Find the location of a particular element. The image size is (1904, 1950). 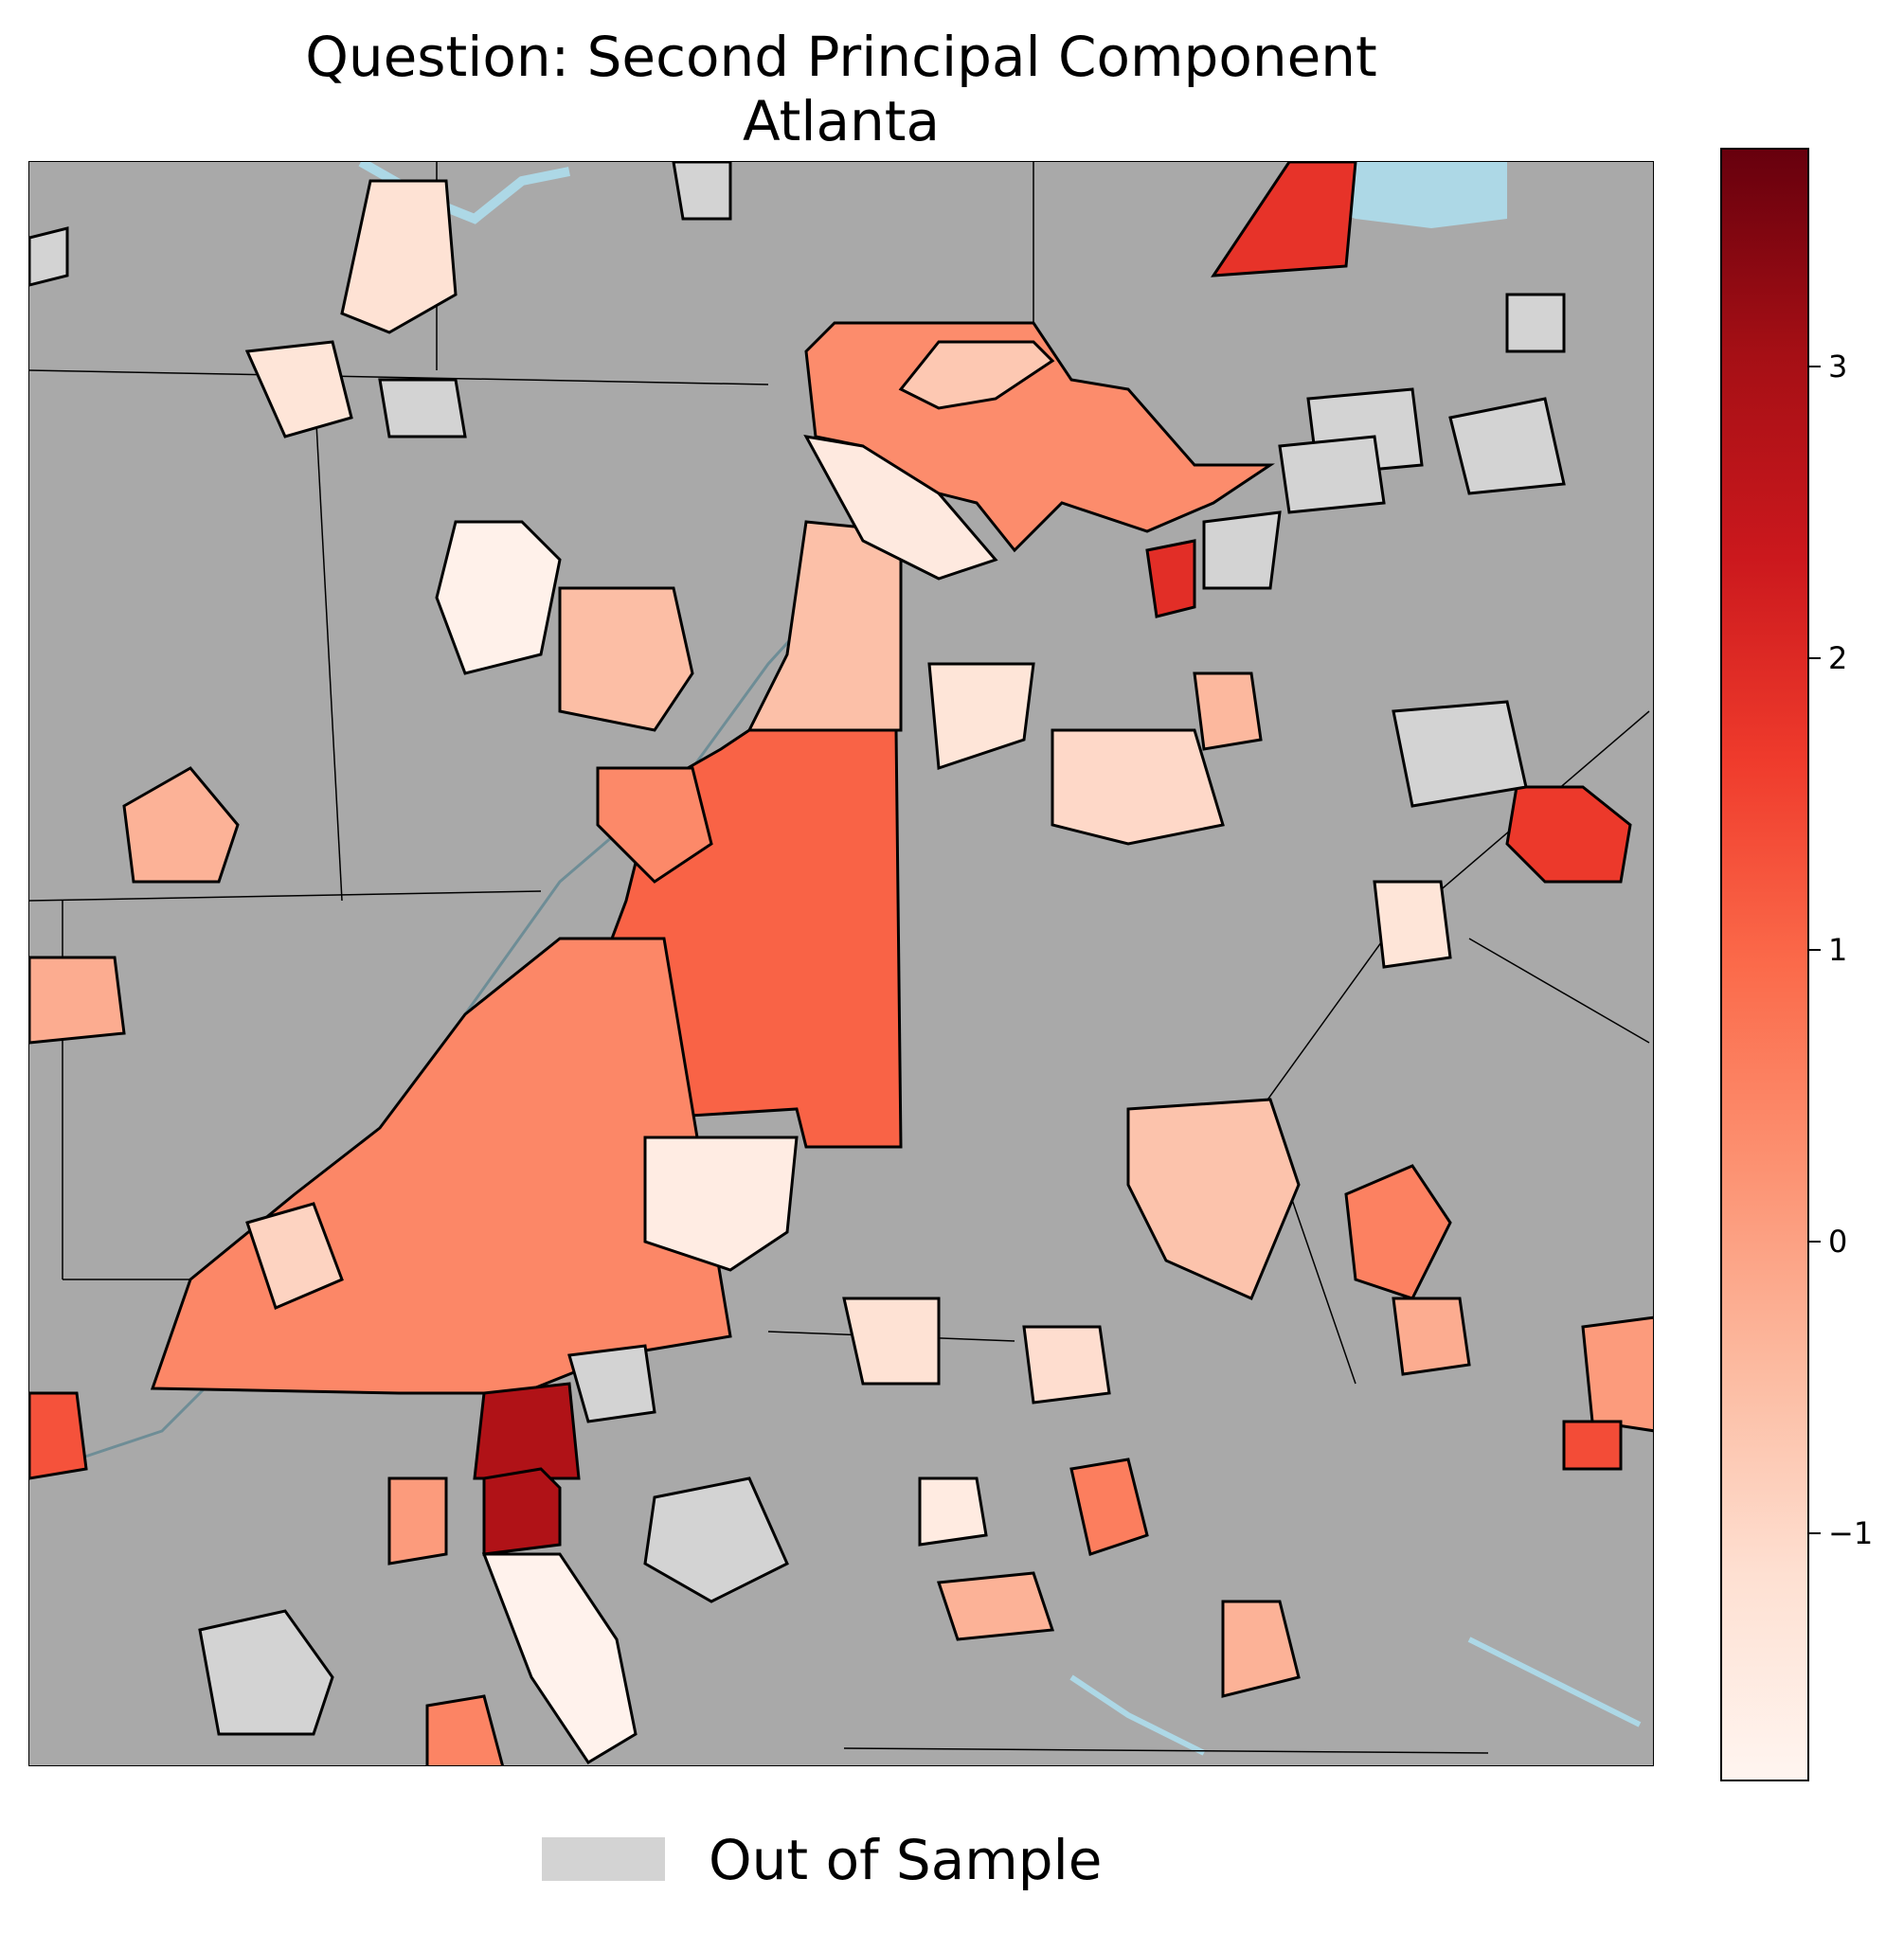

region-douglasville is located at coordinates (294, 1256).